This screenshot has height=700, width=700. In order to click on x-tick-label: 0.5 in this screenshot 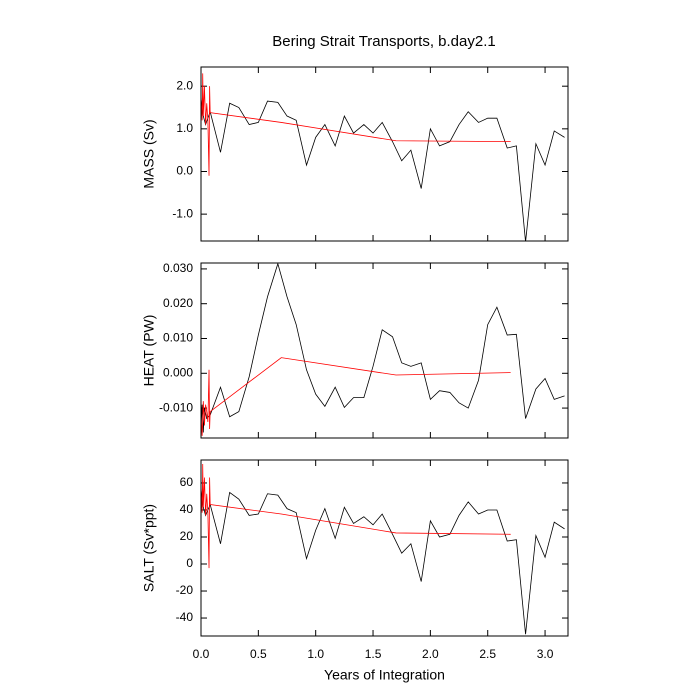, I will do `click(258, 654)`.